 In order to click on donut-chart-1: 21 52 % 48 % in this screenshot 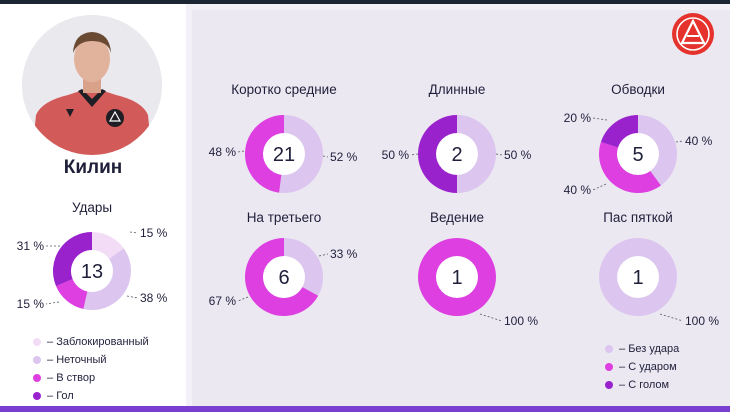, I will do `click(283, 153)`.